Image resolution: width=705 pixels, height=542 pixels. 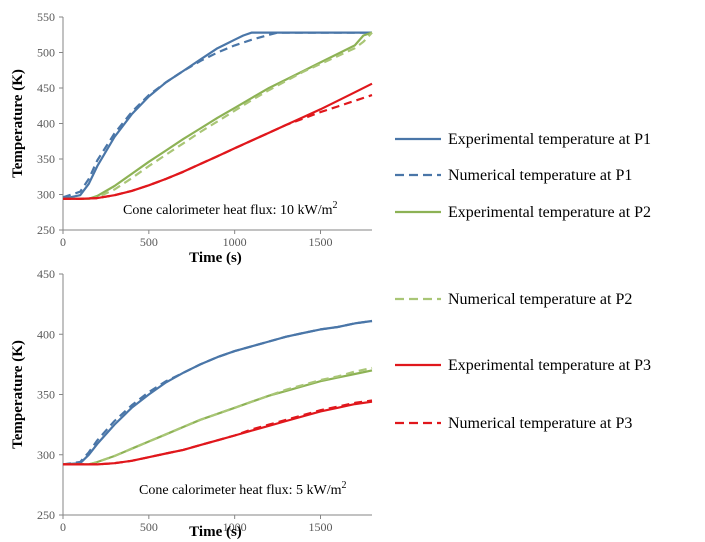 I want to click on y-tick-label: 550, so click(x=46, y=17).